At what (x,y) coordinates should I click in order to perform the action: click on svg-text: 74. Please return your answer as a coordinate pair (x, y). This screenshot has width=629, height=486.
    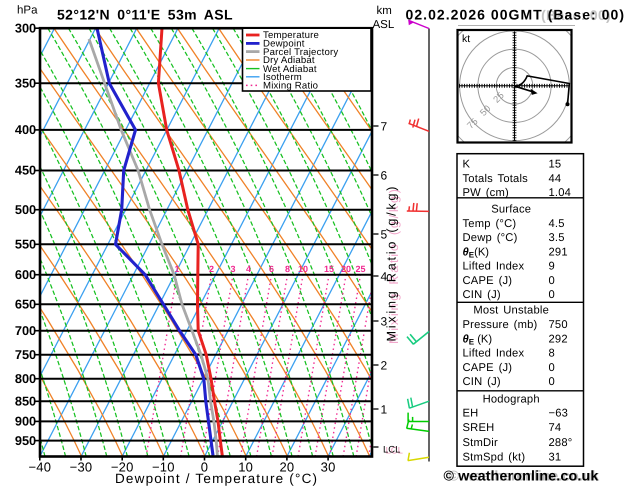
    Looking at the image, I should click on (555, 428).